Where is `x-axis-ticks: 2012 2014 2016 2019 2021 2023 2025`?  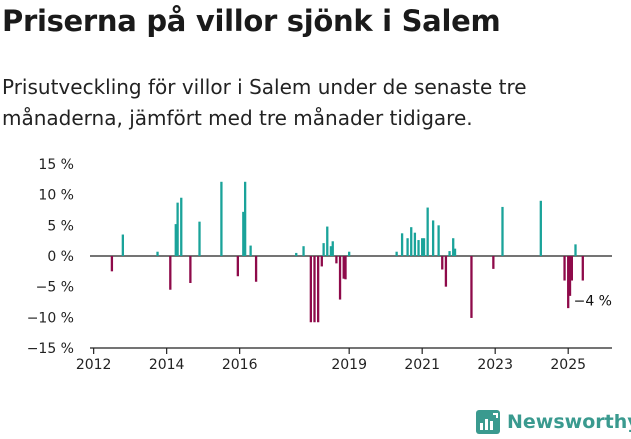 x-axis-ticks: 2012 2014 2016 2019 2021 2023 2025 is located at coordinates (331, 359).